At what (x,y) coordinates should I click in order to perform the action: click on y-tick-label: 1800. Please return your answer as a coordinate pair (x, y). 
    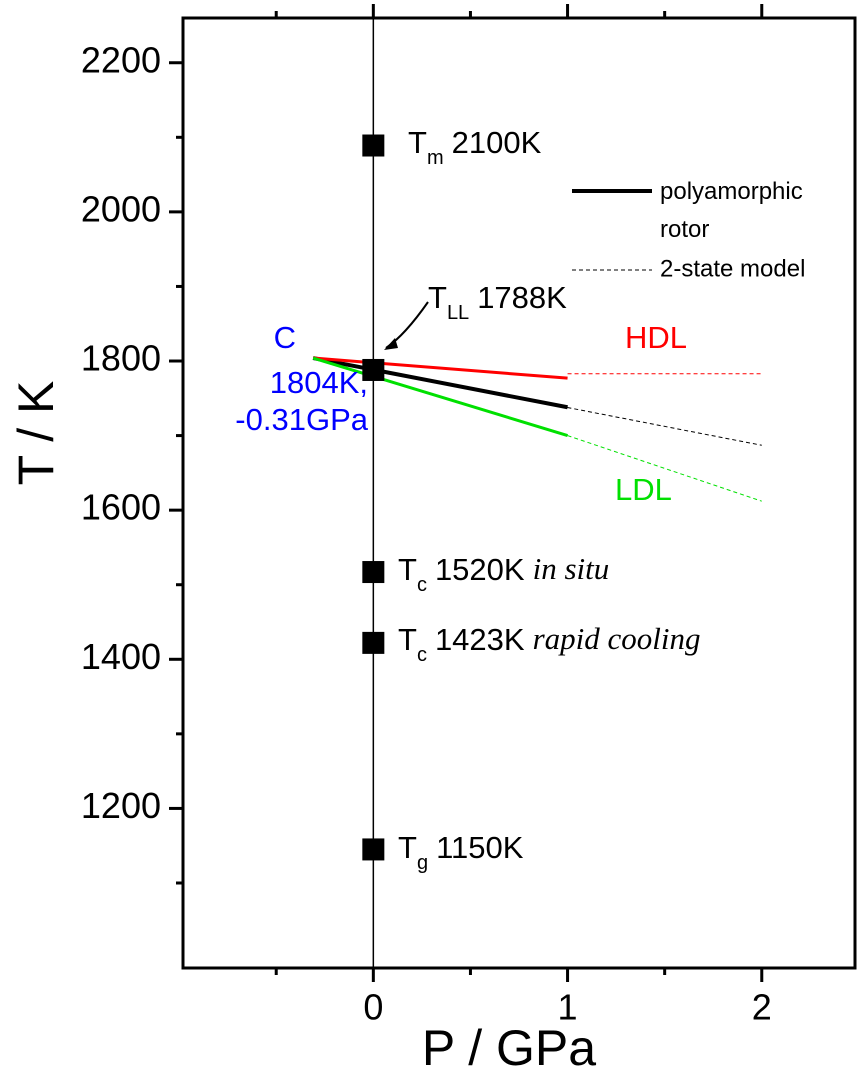
    Looking at the image, I should click on (121, 358).